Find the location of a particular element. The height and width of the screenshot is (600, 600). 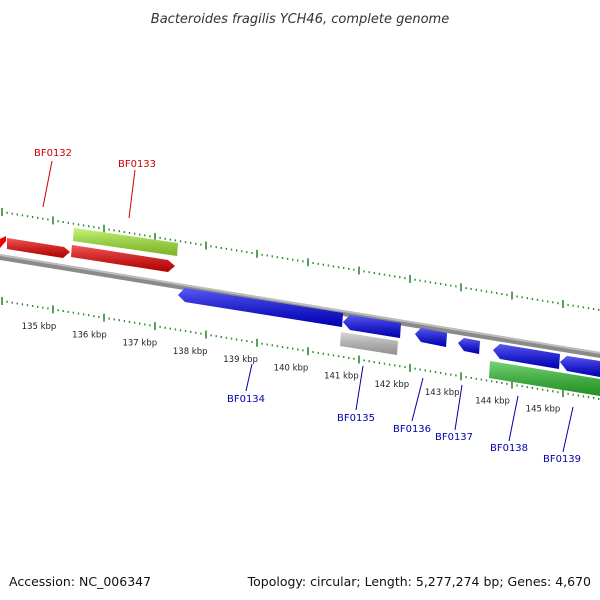

leader-BF0134 is located at coordinates (249, 377).